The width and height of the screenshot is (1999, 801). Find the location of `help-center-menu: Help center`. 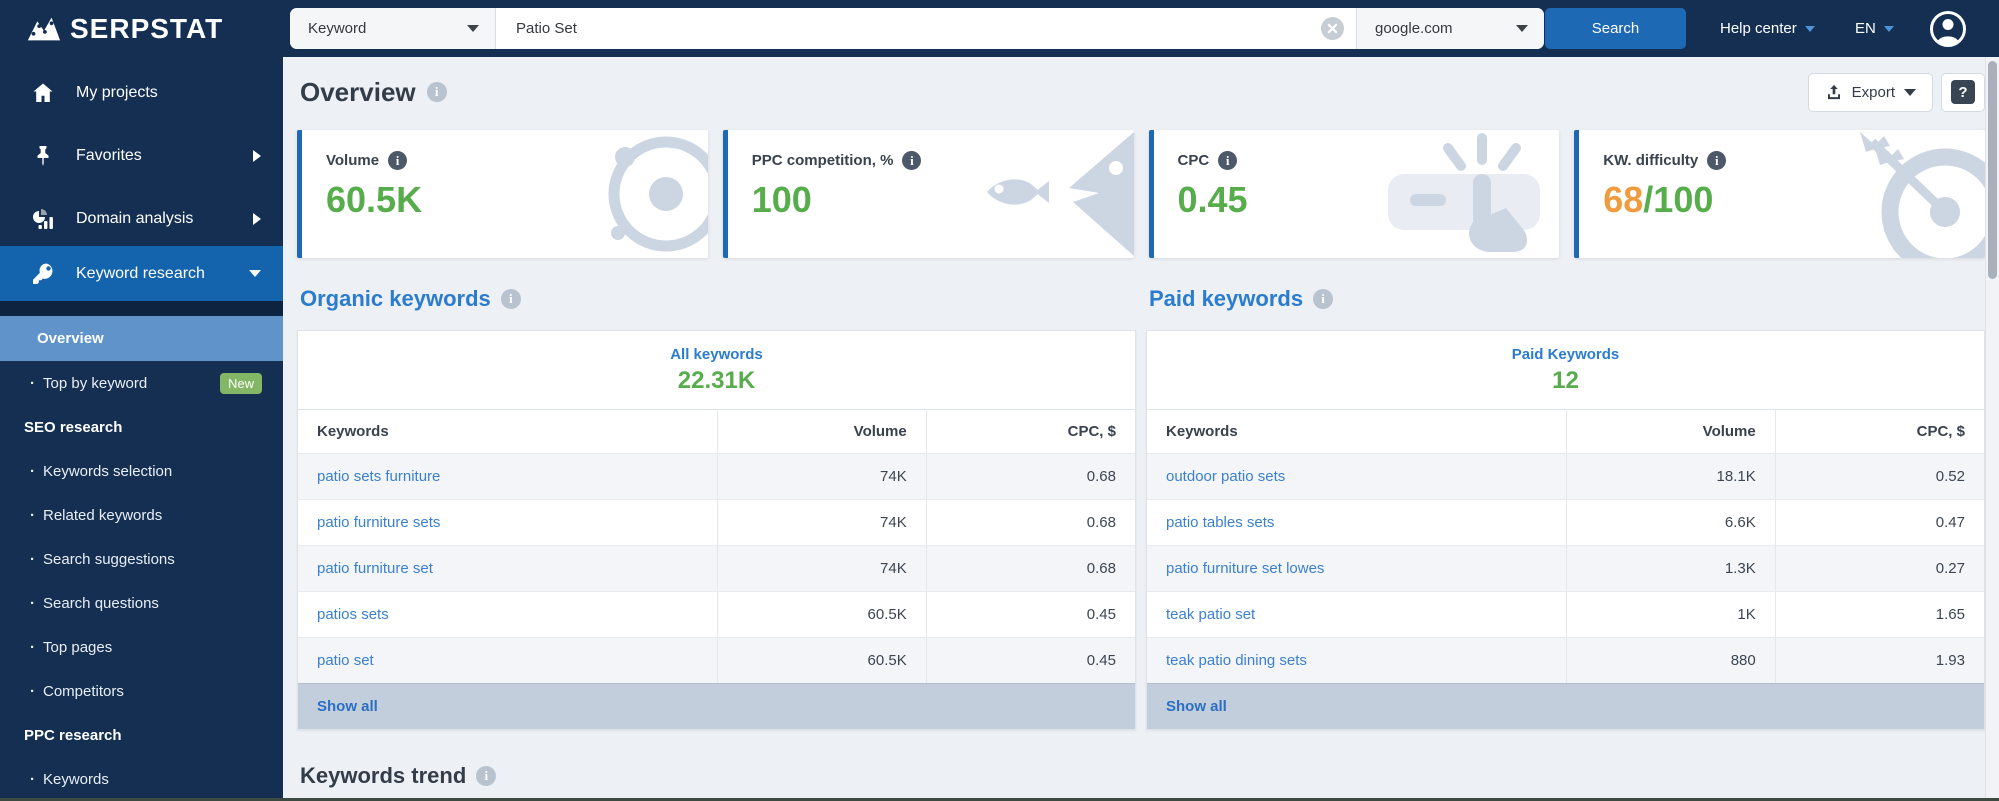

help-center-menu: Help center is located at coordinates (1767, 28).